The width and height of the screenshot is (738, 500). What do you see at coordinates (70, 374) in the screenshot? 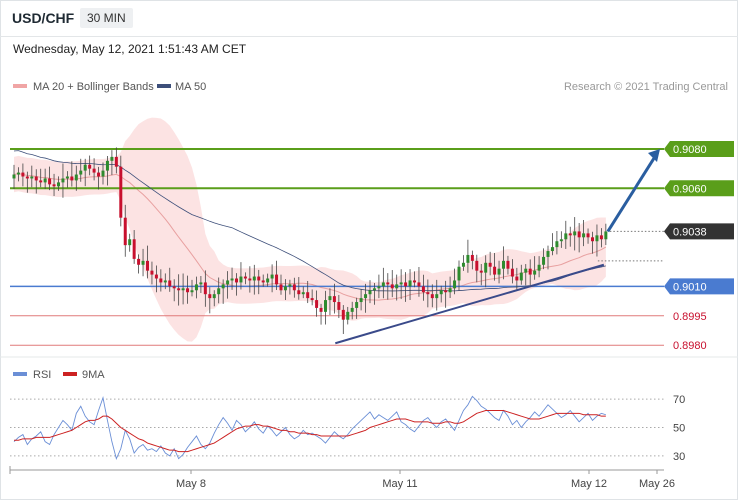
I see `ma9-legend-swatch` at bounding box center [70, 374].